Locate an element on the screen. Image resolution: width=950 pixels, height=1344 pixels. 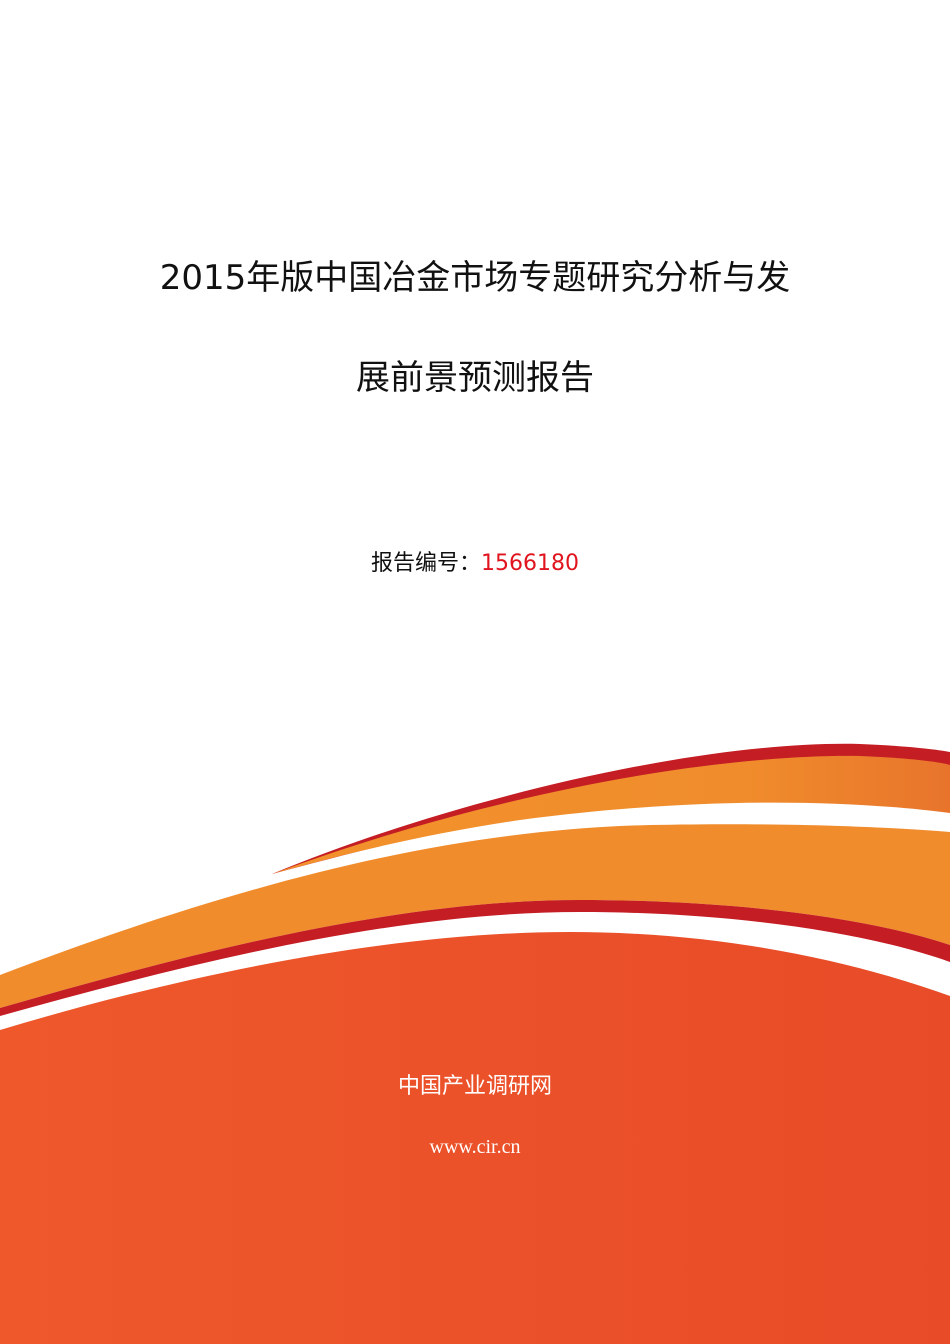
upper-swoosh is located at coordinates (611, 814).